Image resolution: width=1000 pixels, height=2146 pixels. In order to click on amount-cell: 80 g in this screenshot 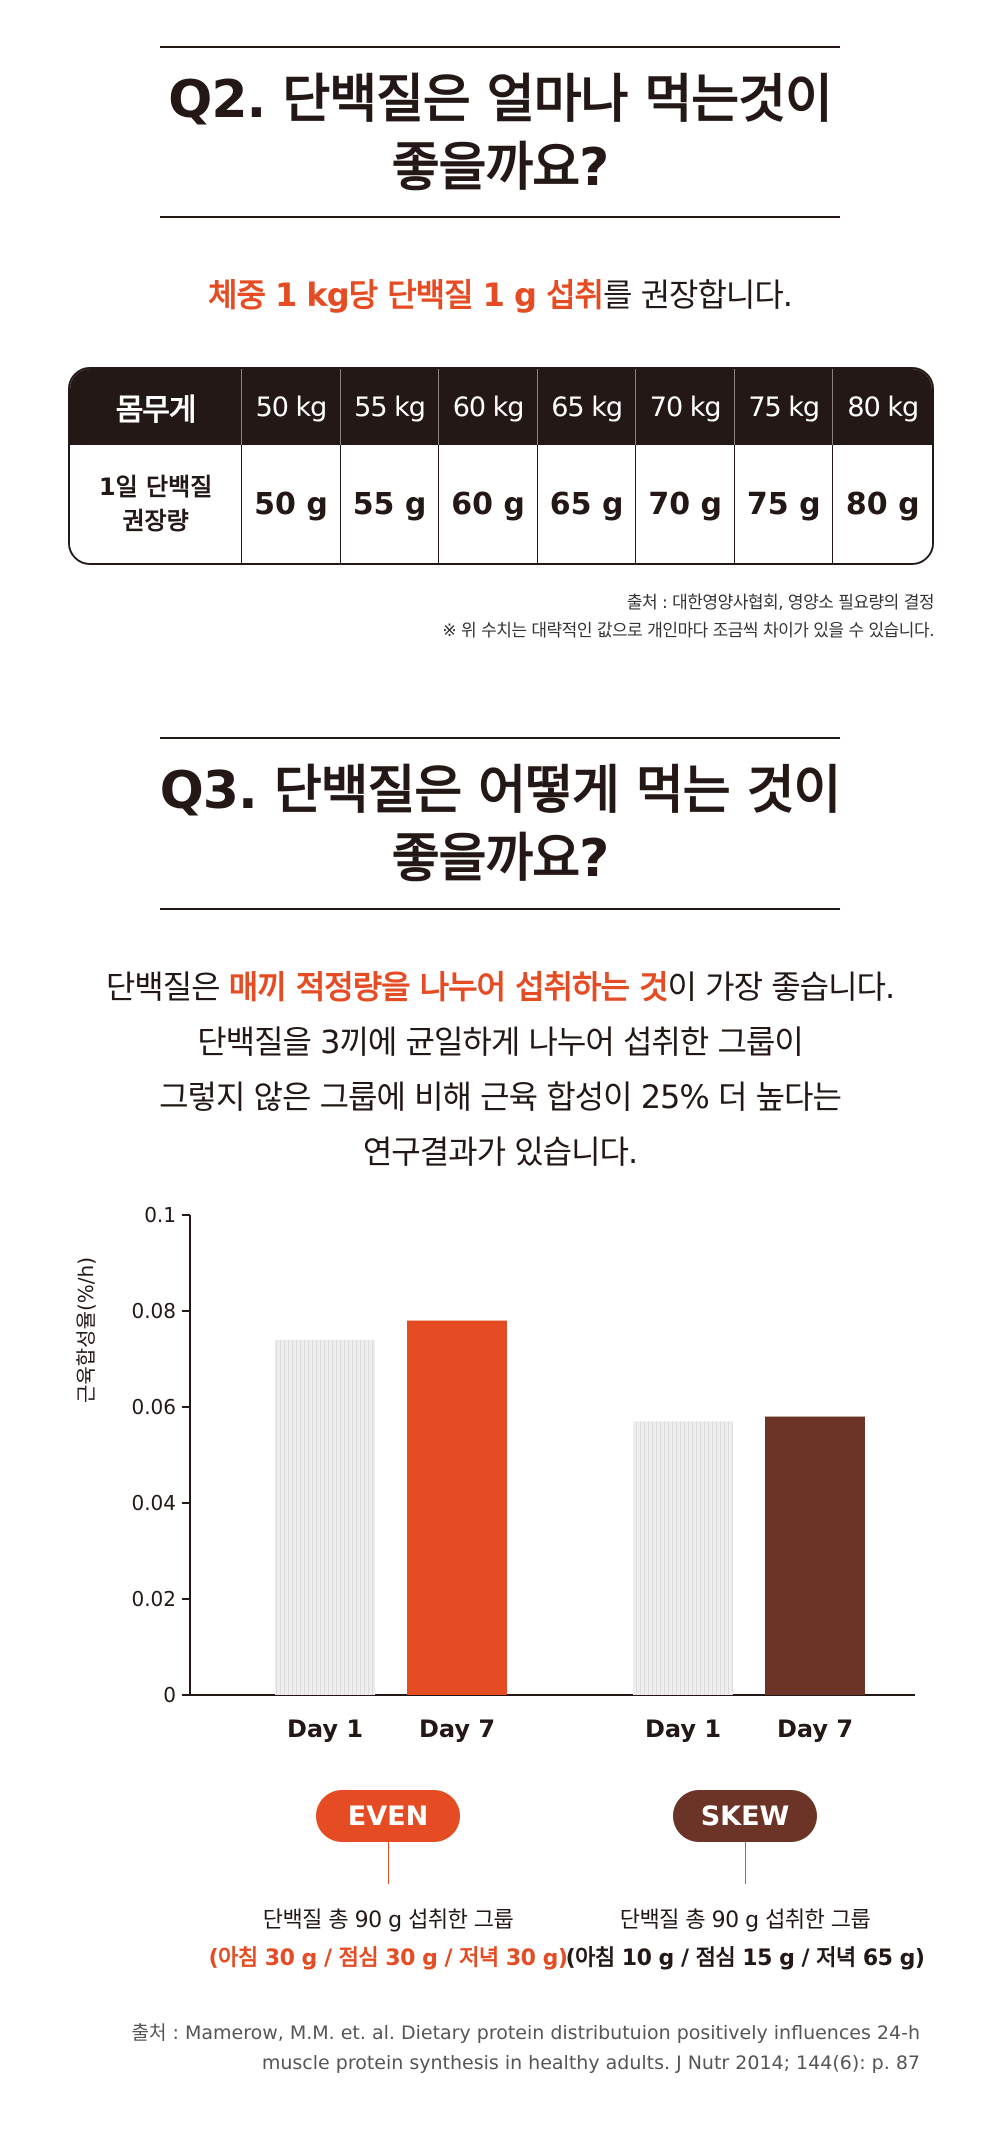, I will do `click(882, 504)`.